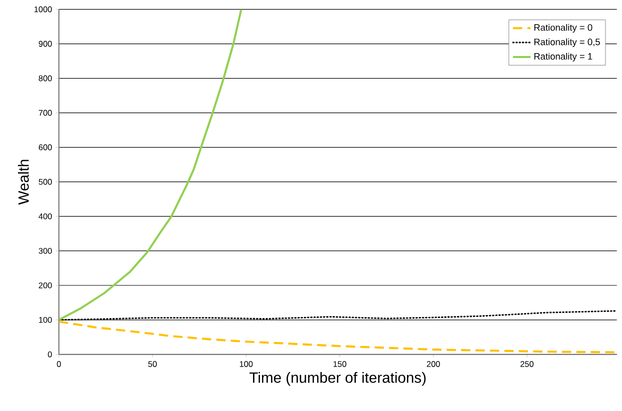 The image size is (622, 411). What do you see at coordinates (45, 251) in the screenshot?
I see `y-tick-label: 300` at bounding box center [45, 251].